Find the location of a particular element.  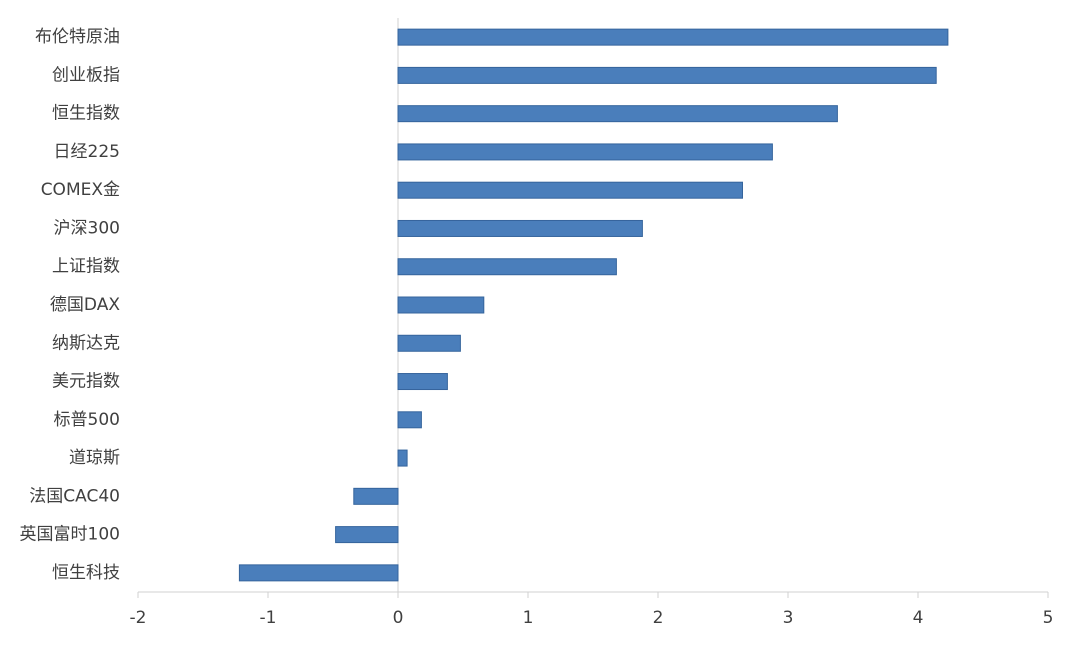

x-tick-label: 3 is located at coordinates (788, 618).